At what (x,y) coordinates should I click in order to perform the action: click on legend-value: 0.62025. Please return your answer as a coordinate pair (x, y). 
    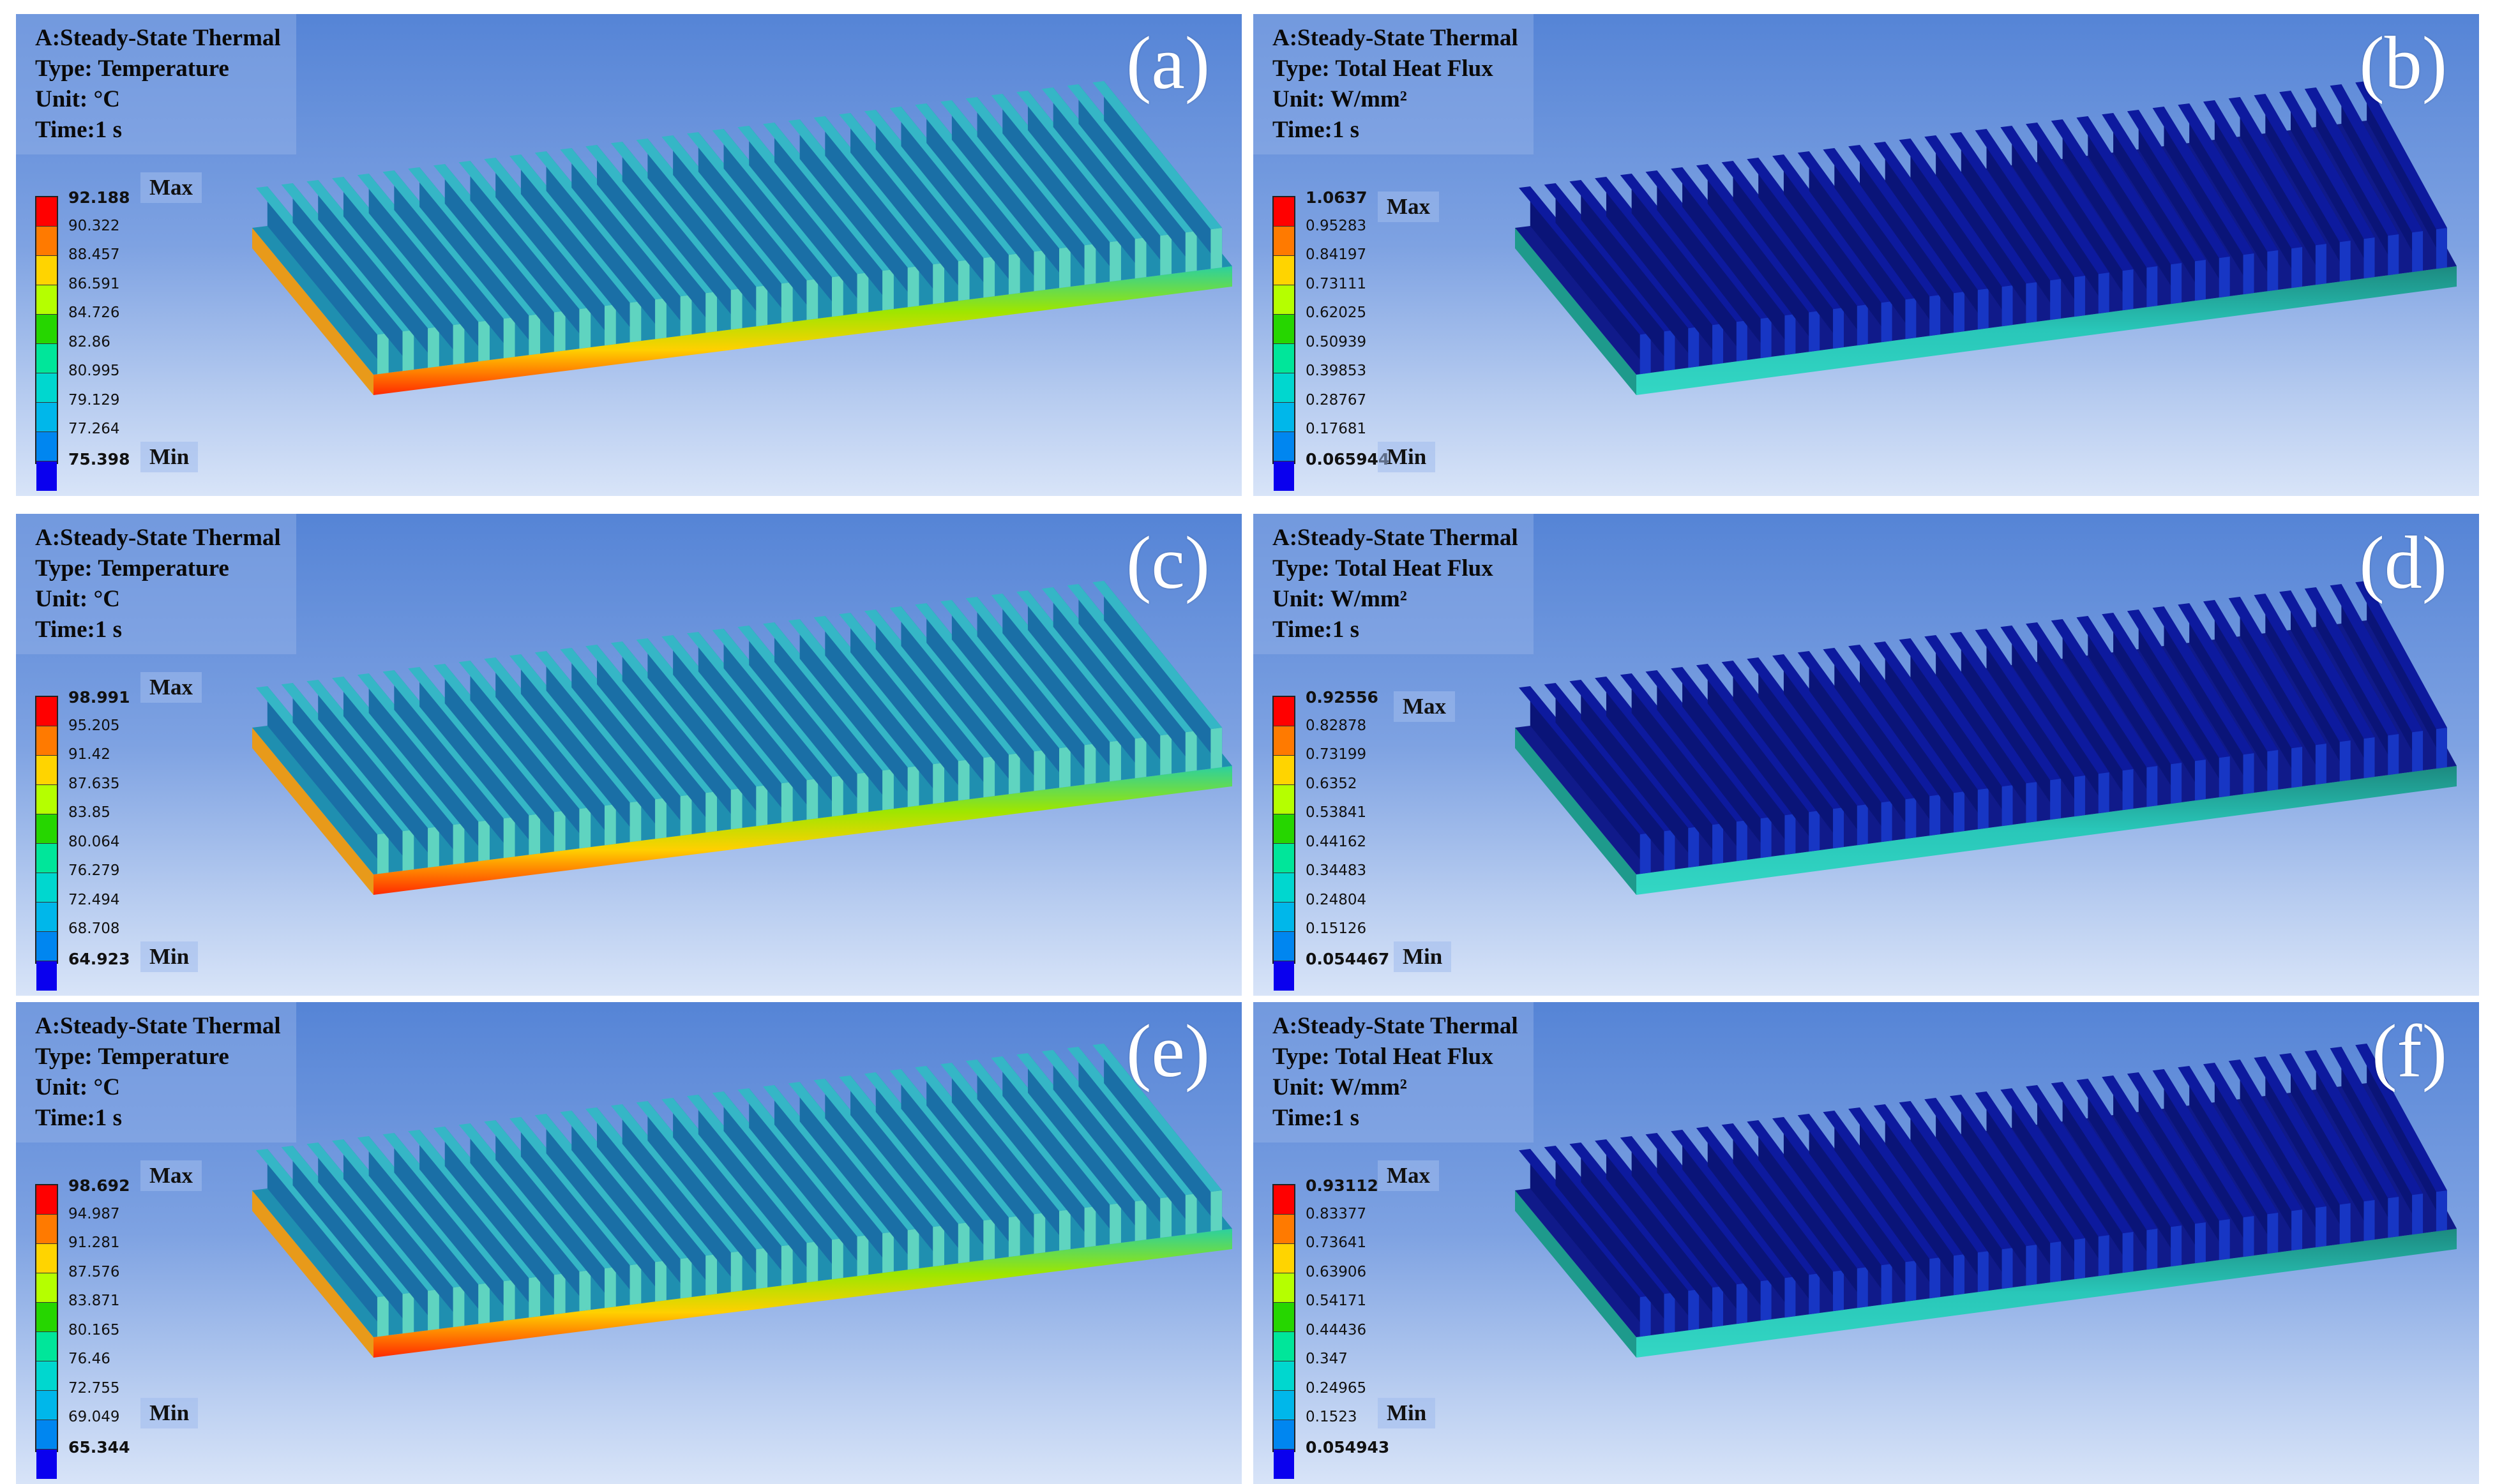
    Looking at the image, I should click on (1337, 312).